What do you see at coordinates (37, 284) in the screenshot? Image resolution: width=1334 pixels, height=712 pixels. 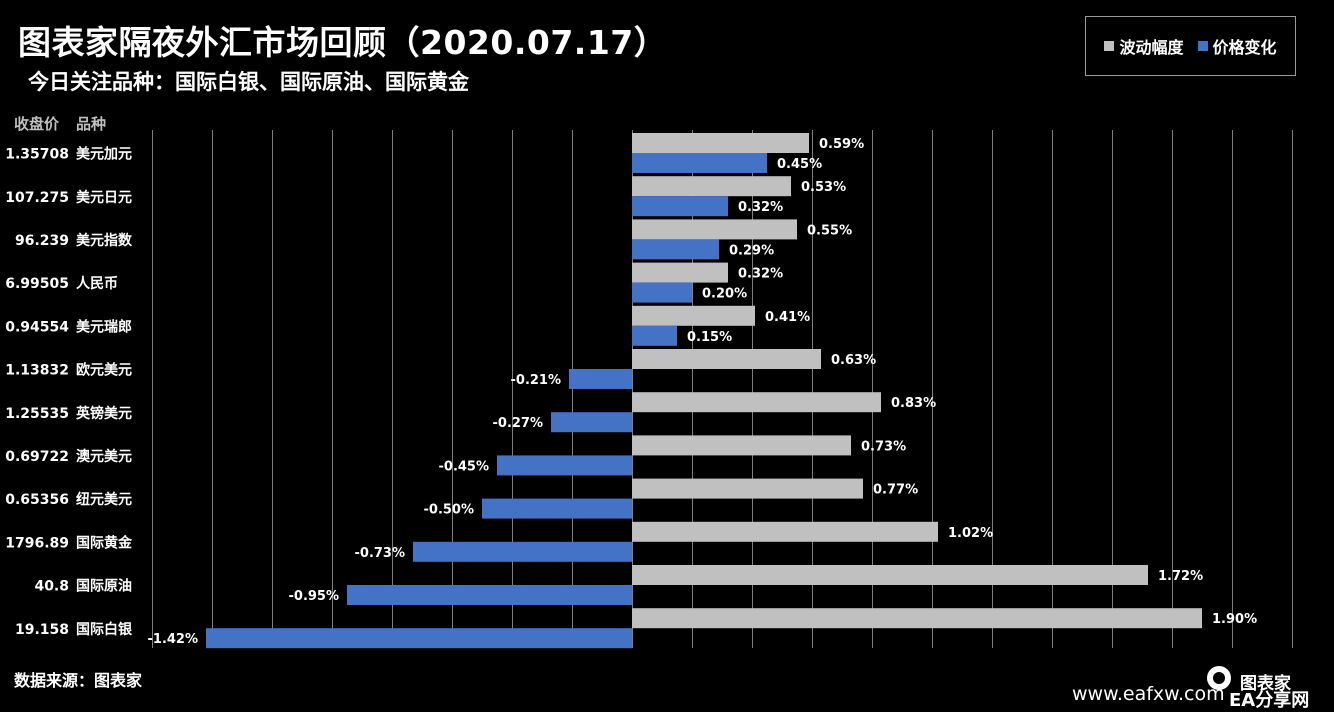 I see `close-price-label: 6.99505` at bounding box center [37, 284].